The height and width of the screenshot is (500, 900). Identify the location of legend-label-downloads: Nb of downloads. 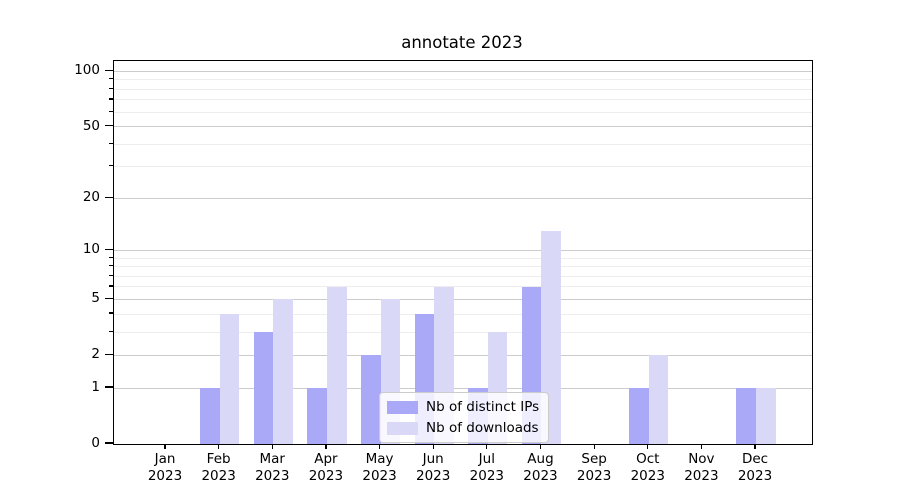
(482, 428).